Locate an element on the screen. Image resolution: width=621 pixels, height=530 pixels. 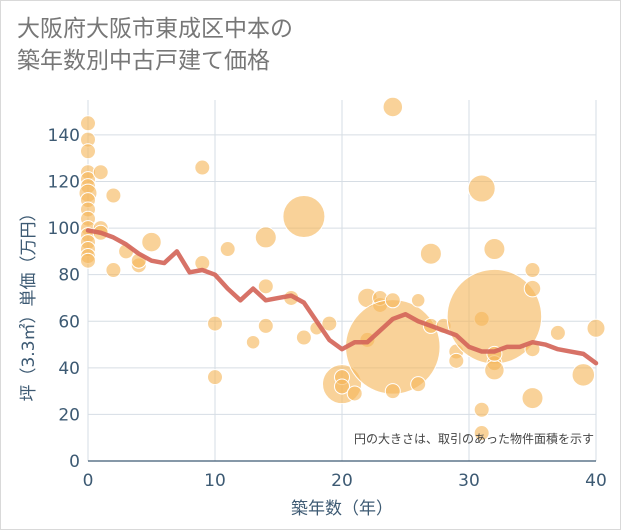
x-tick-label: 30 is located at coordinates (469, 481).